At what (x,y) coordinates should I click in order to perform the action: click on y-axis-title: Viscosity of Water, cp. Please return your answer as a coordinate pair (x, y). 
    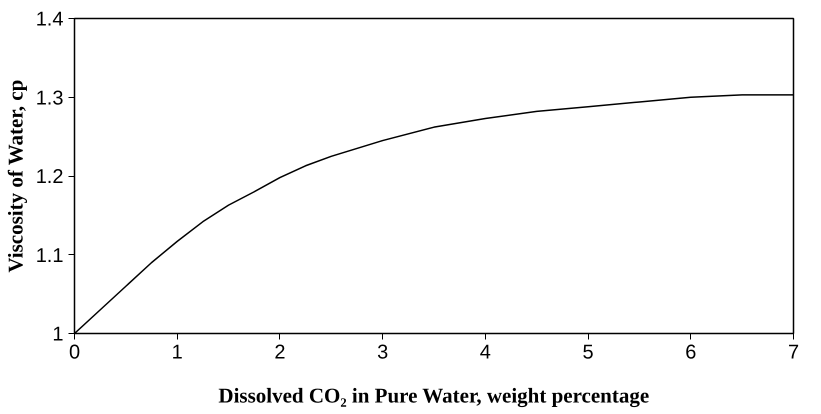
    Looking at the image, I should click on (16, 176).